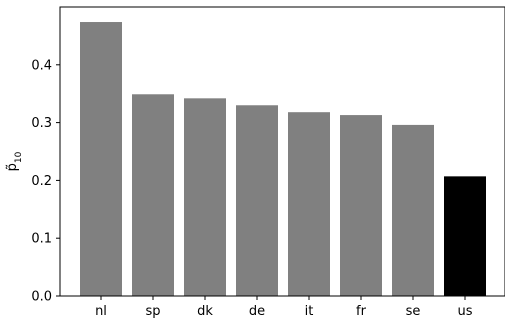  I want to click on y-axis-label: p̃10, so click(14, 161).